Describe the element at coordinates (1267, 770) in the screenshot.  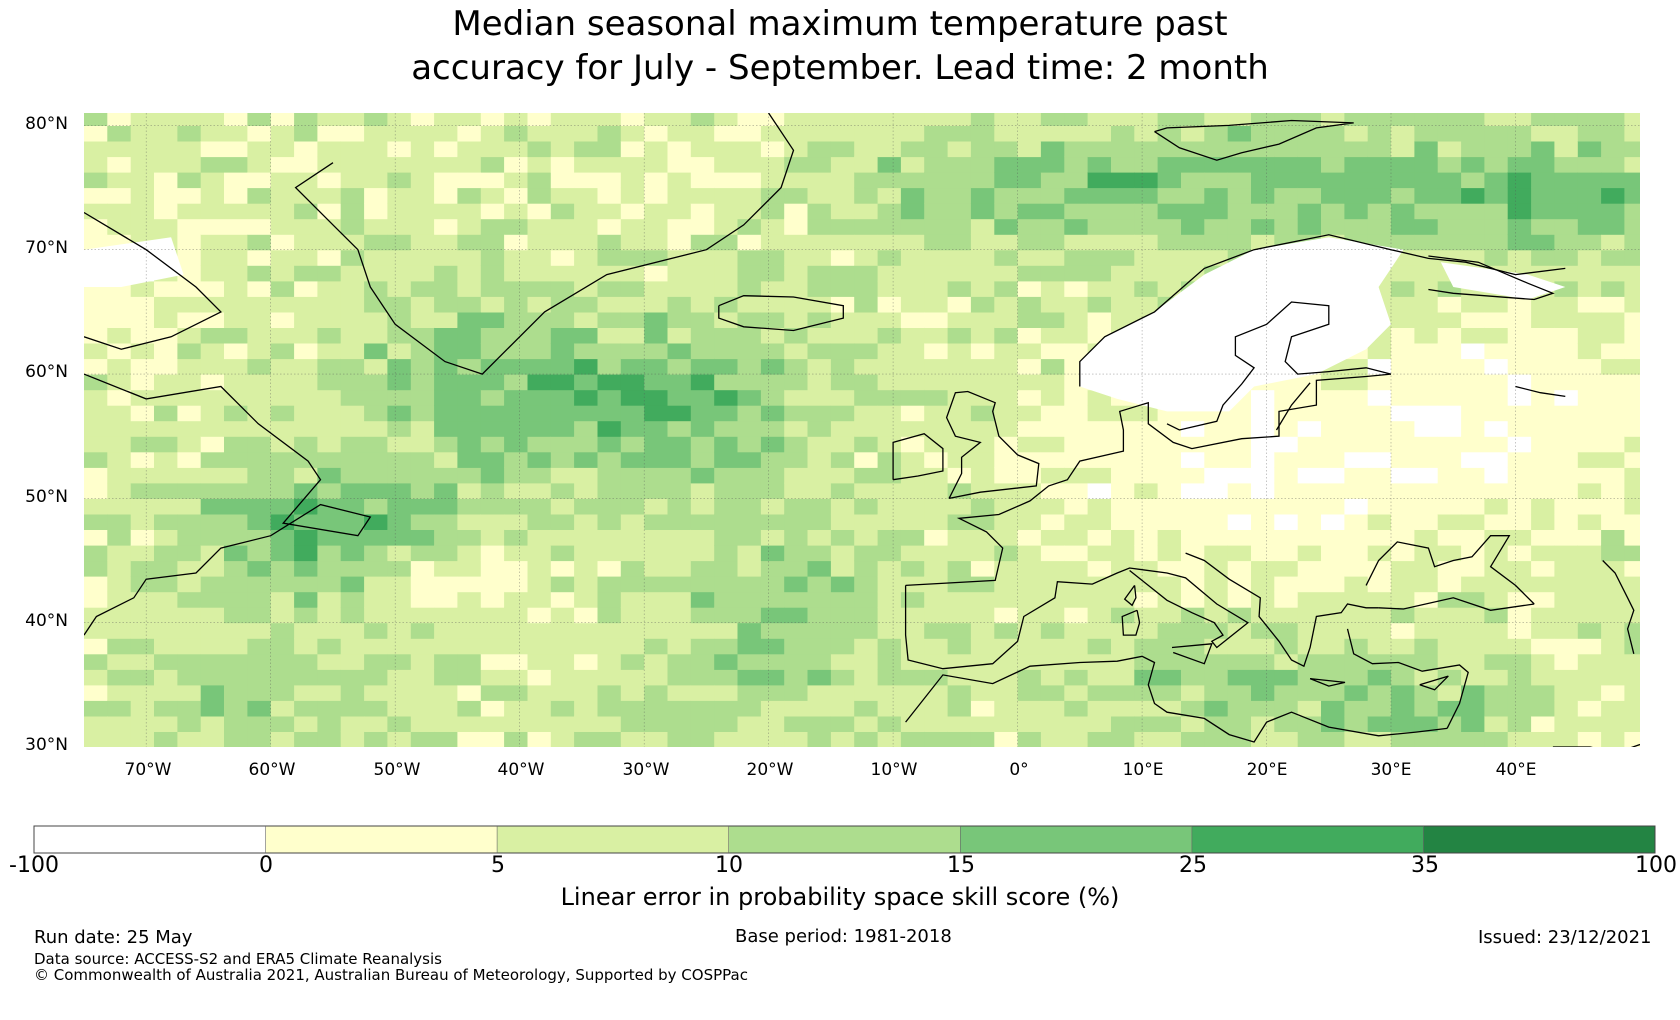
I see `lon-label-20e: 20°E` at that location.